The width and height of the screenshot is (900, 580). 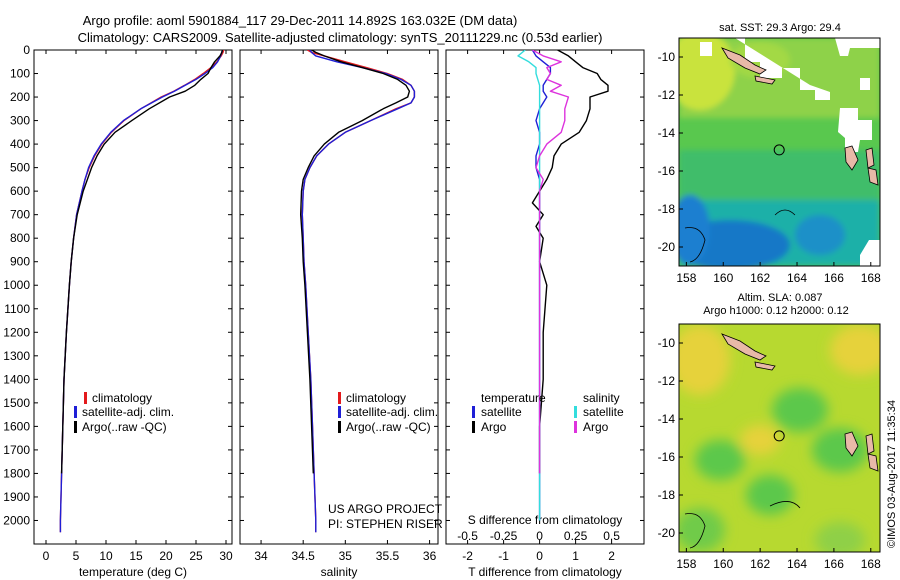 I want to click on legend-swatch-climatology, so click(x=339, y=398).